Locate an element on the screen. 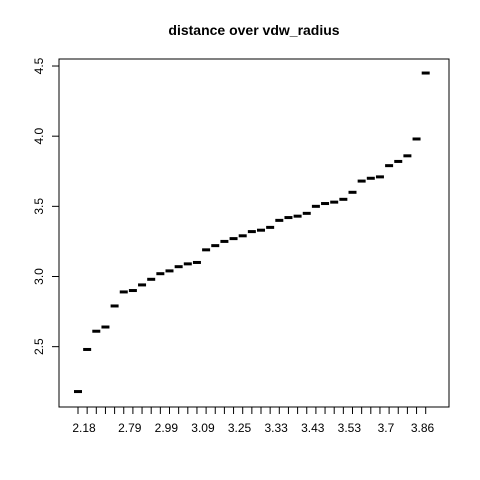 This screenshot has width=480, height=480. x-tick-label: 3.33 is located at coordinates (276, 428).